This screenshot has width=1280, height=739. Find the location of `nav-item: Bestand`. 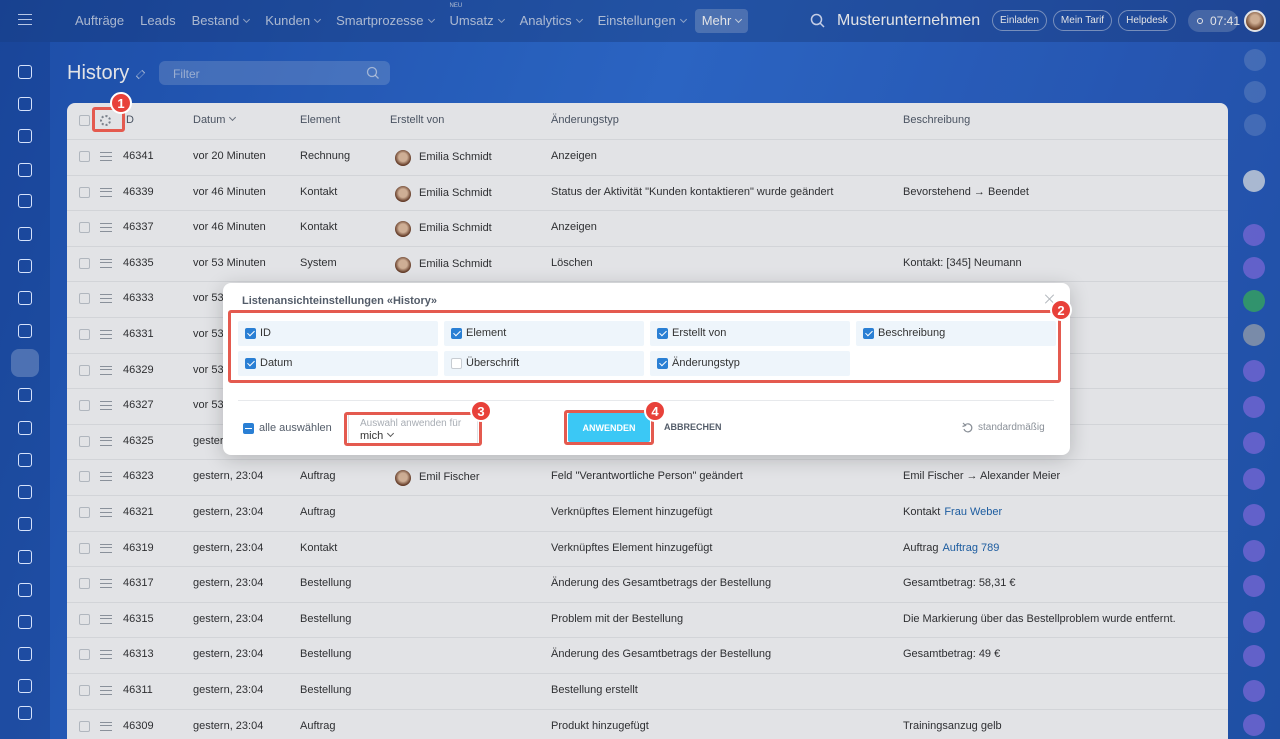

nav-item: Bestand is located at coordinates (221, 21).